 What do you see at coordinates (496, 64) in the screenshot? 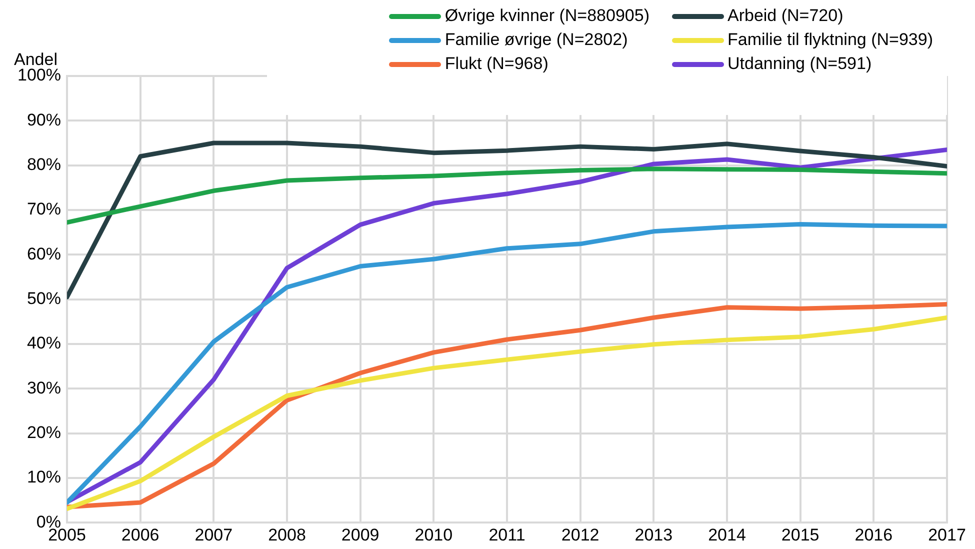
I see `legend-label: Flukt (N=968)` at bounding box center [496, 64].